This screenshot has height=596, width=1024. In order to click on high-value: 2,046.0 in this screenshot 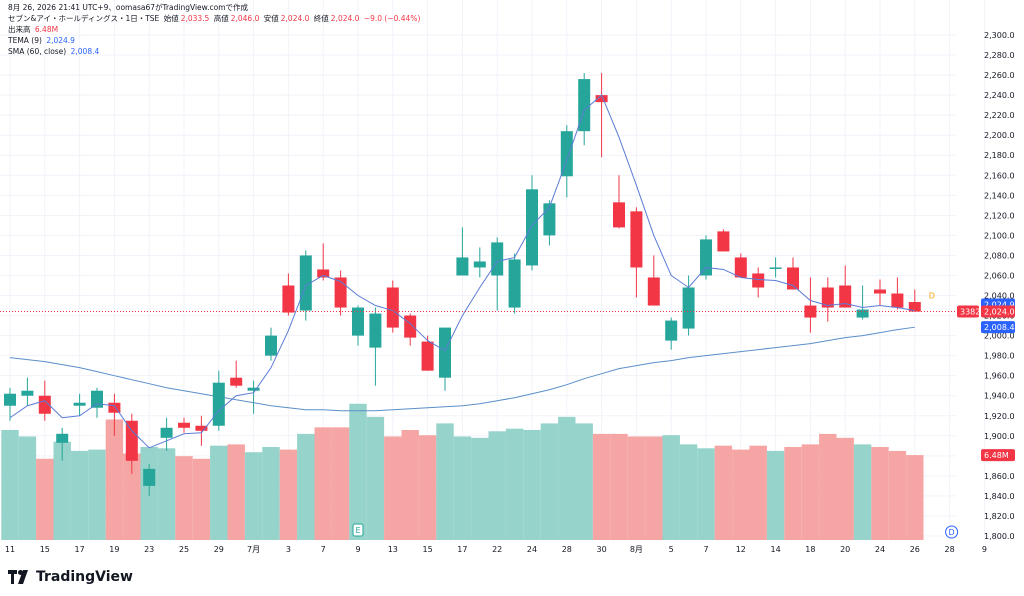, I will do `click(245, 18)`.